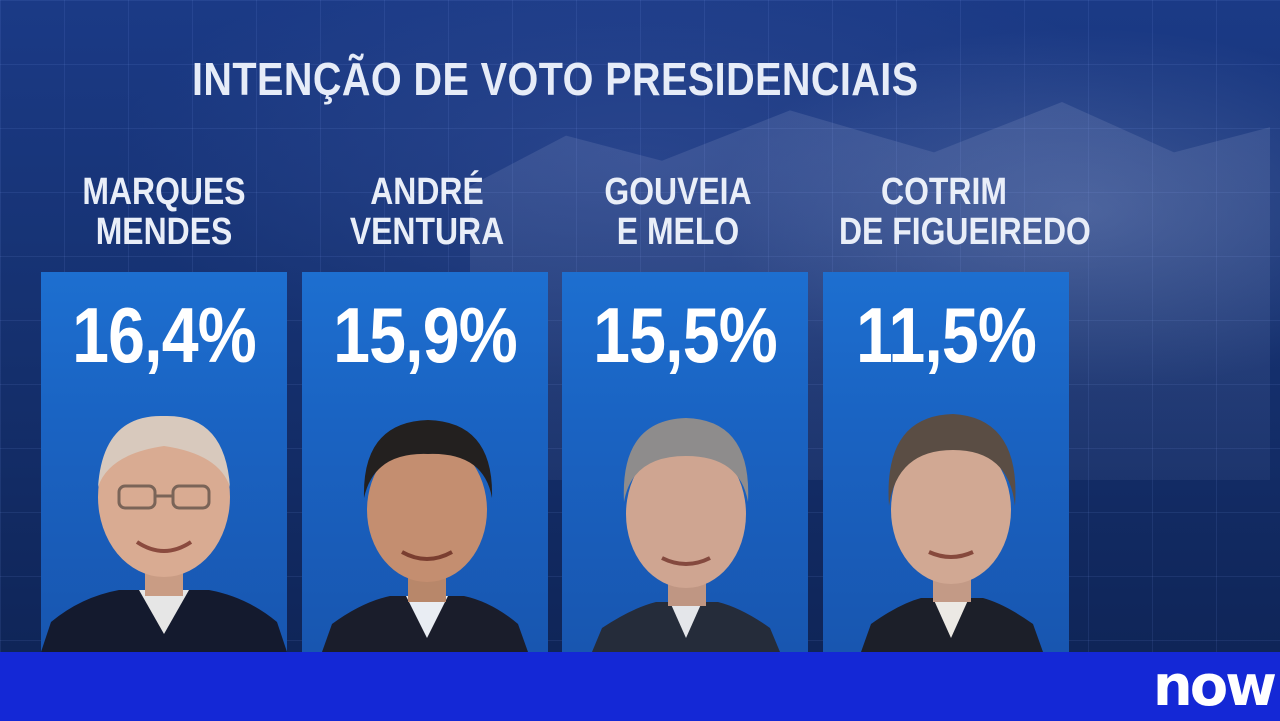  I want to click on candidate-panel-gouveia-e-melo: 15,5%, so click(685, 462).